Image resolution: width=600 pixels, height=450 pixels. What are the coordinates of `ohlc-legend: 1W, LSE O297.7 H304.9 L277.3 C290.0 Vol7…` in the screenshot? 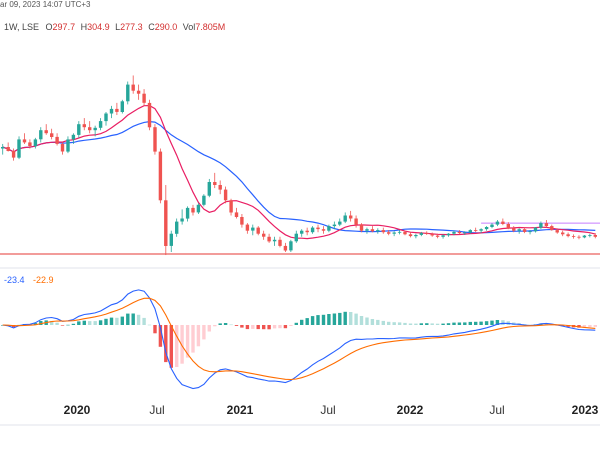 It's located at (114, 29).